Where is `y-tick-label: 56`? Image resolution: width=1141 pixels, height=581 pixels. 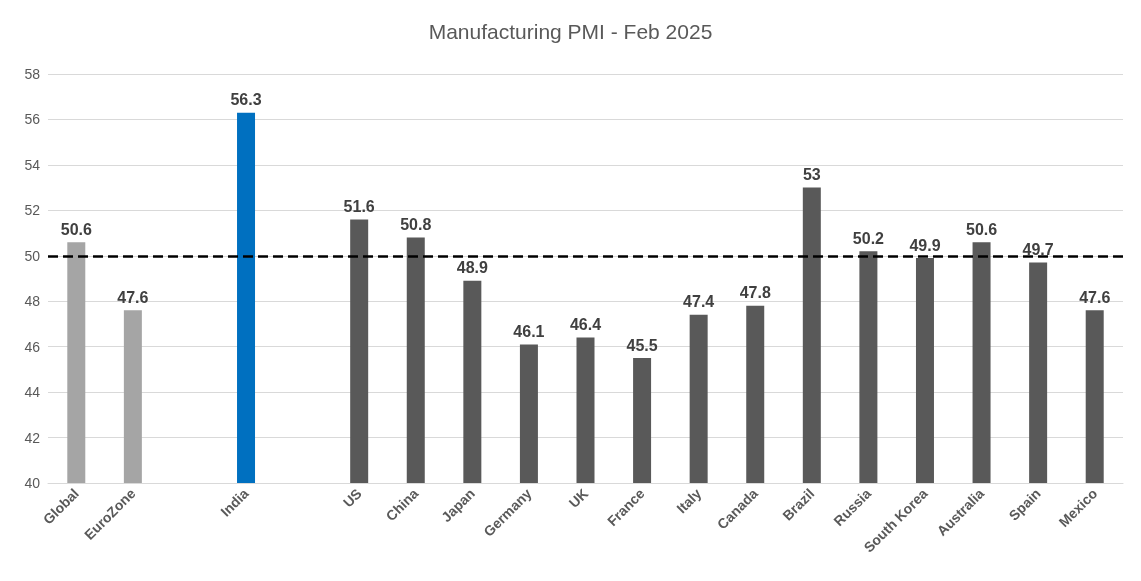
y-tick-label: 56 is located at coordinates (32, 119).